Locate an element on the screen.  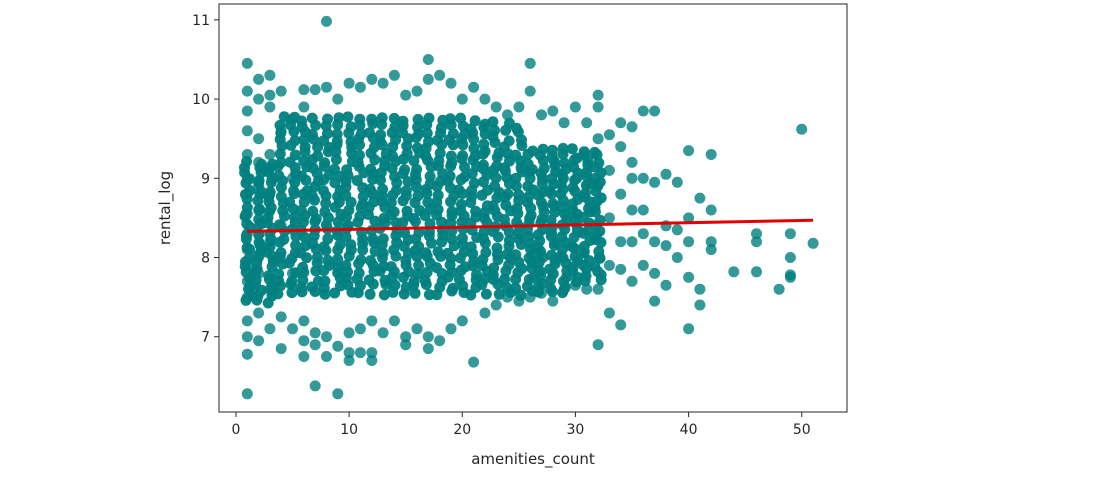
y-tick-label: 11 is located at coordinates (201, 21).